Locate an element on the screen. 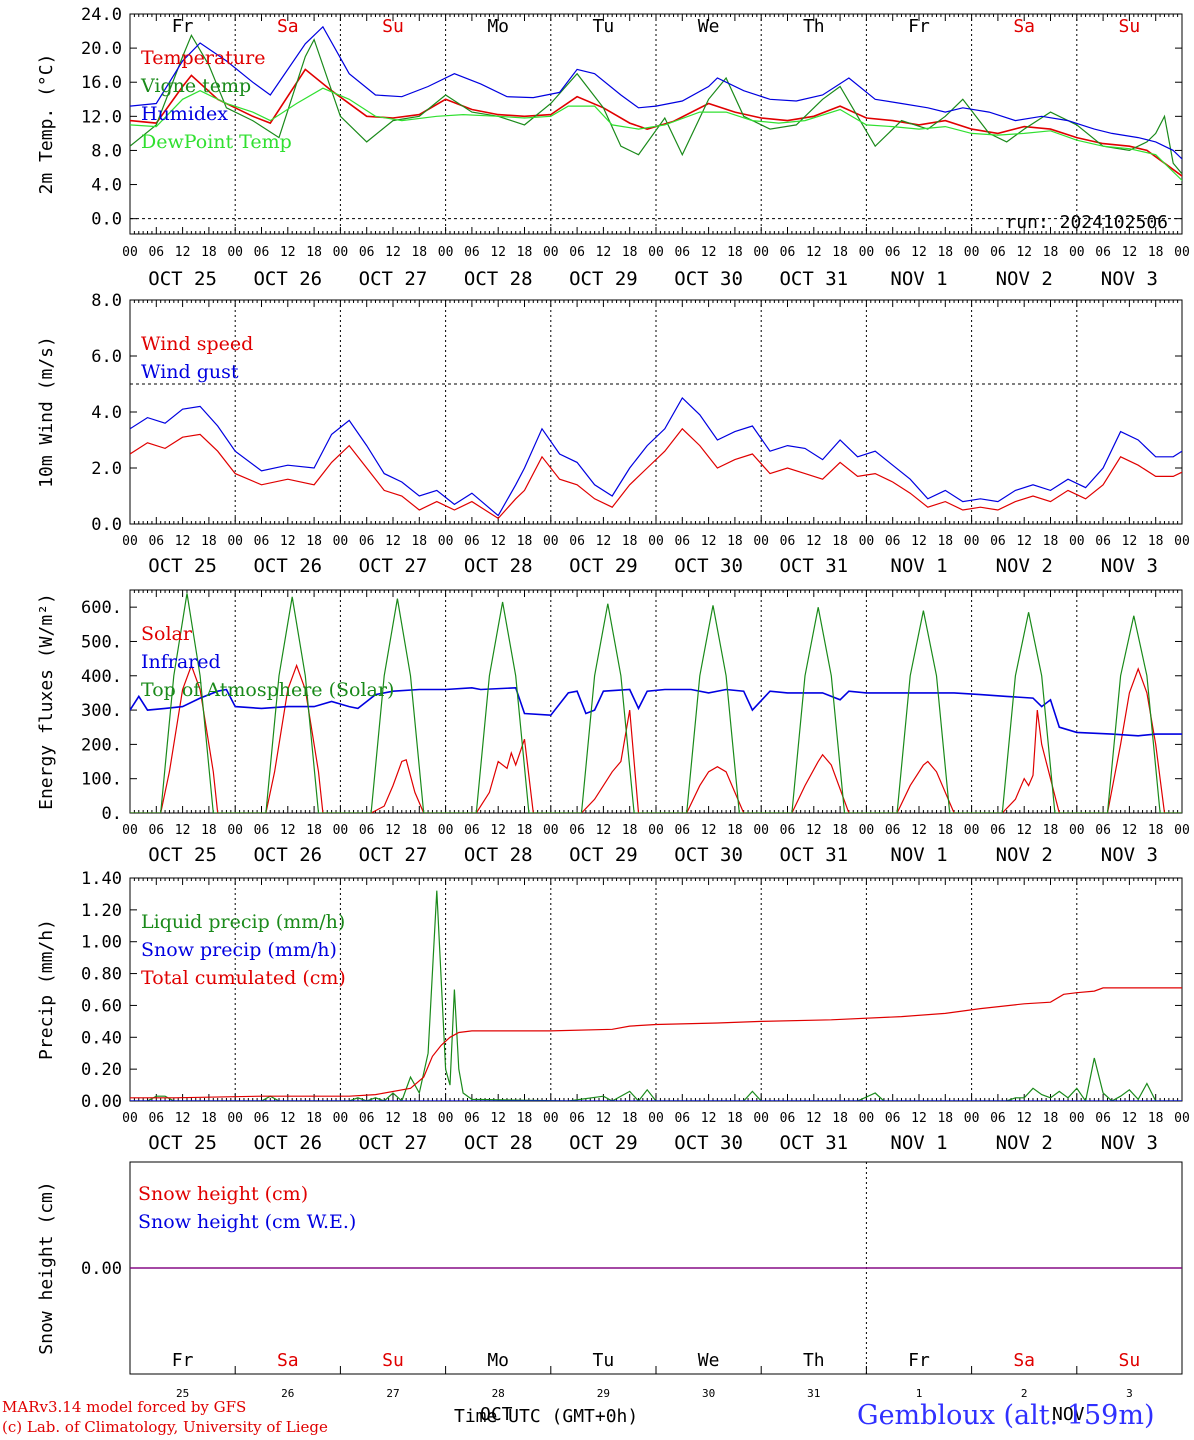  weekday-label: Tu is located at coordinates (604, 1360).